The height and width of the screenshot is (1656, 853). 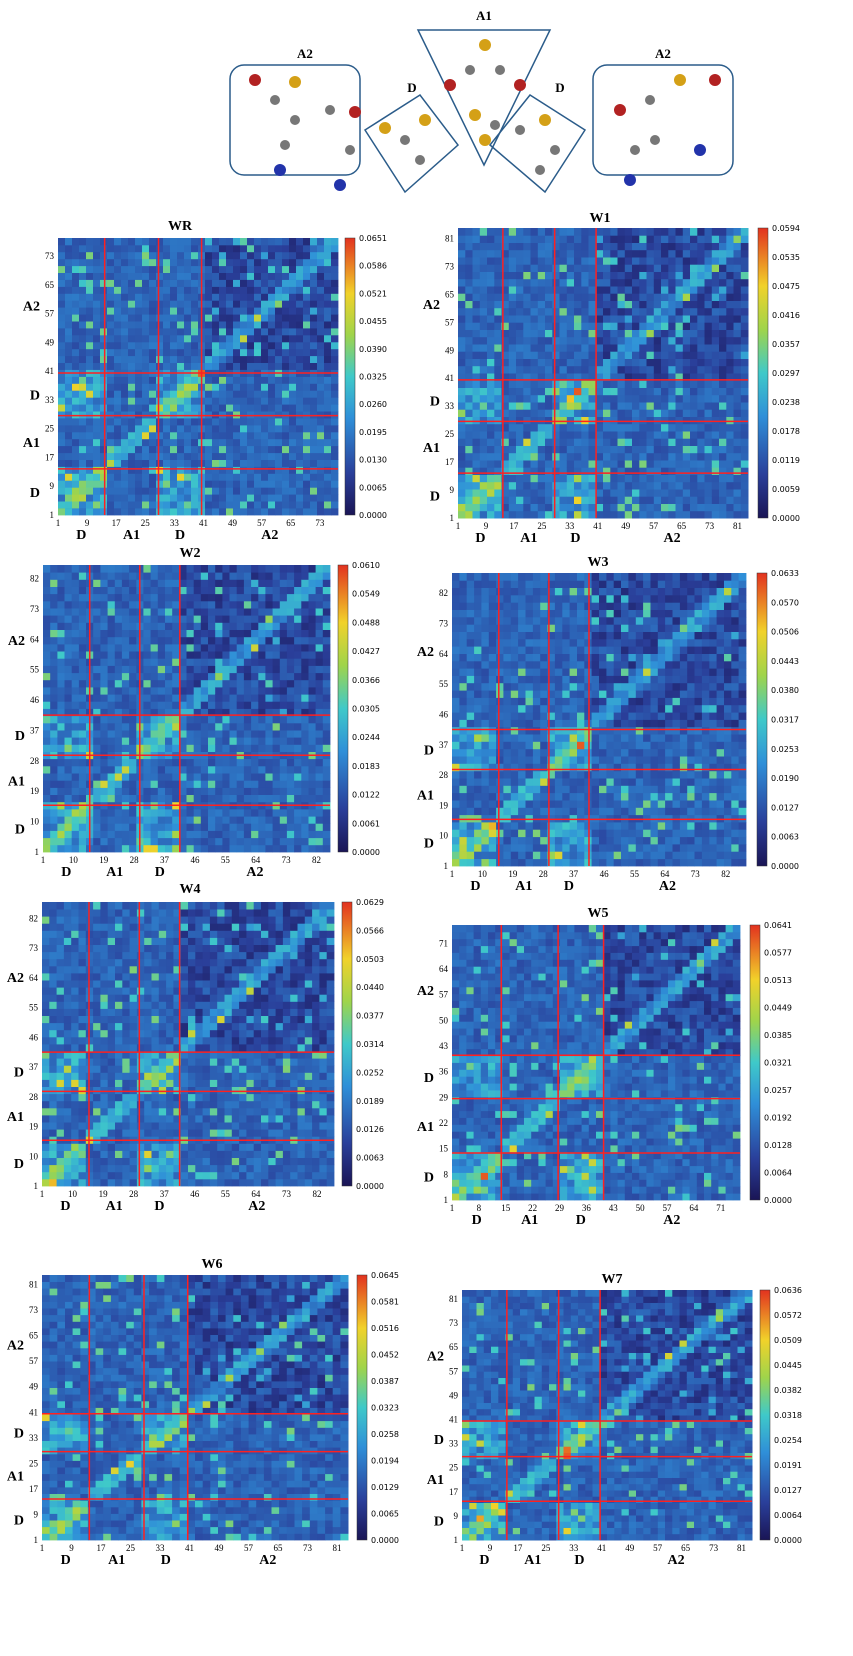 What do you see at coordinates (366, 622) in the screenshot?
I see `colorbar-tick-label: 0.0488` at bounding box center [366, 622].